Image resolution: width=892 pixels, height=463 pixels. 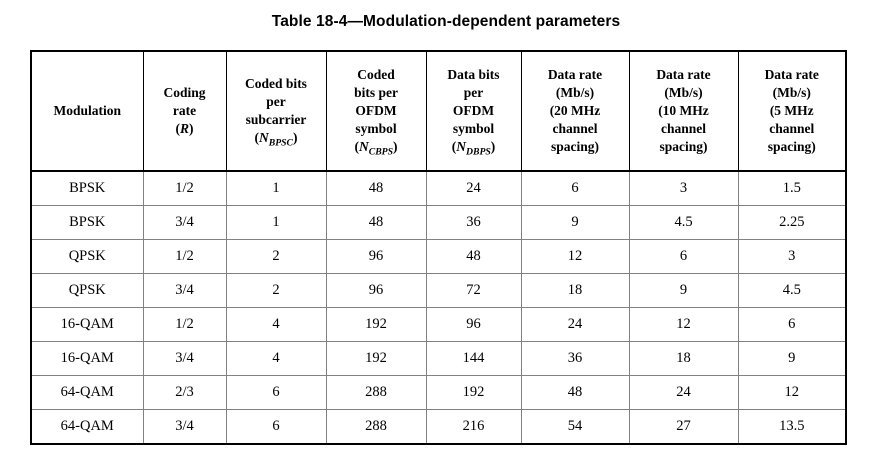 I want to click on cell-5-2: 4, so click(x=276, y=358).